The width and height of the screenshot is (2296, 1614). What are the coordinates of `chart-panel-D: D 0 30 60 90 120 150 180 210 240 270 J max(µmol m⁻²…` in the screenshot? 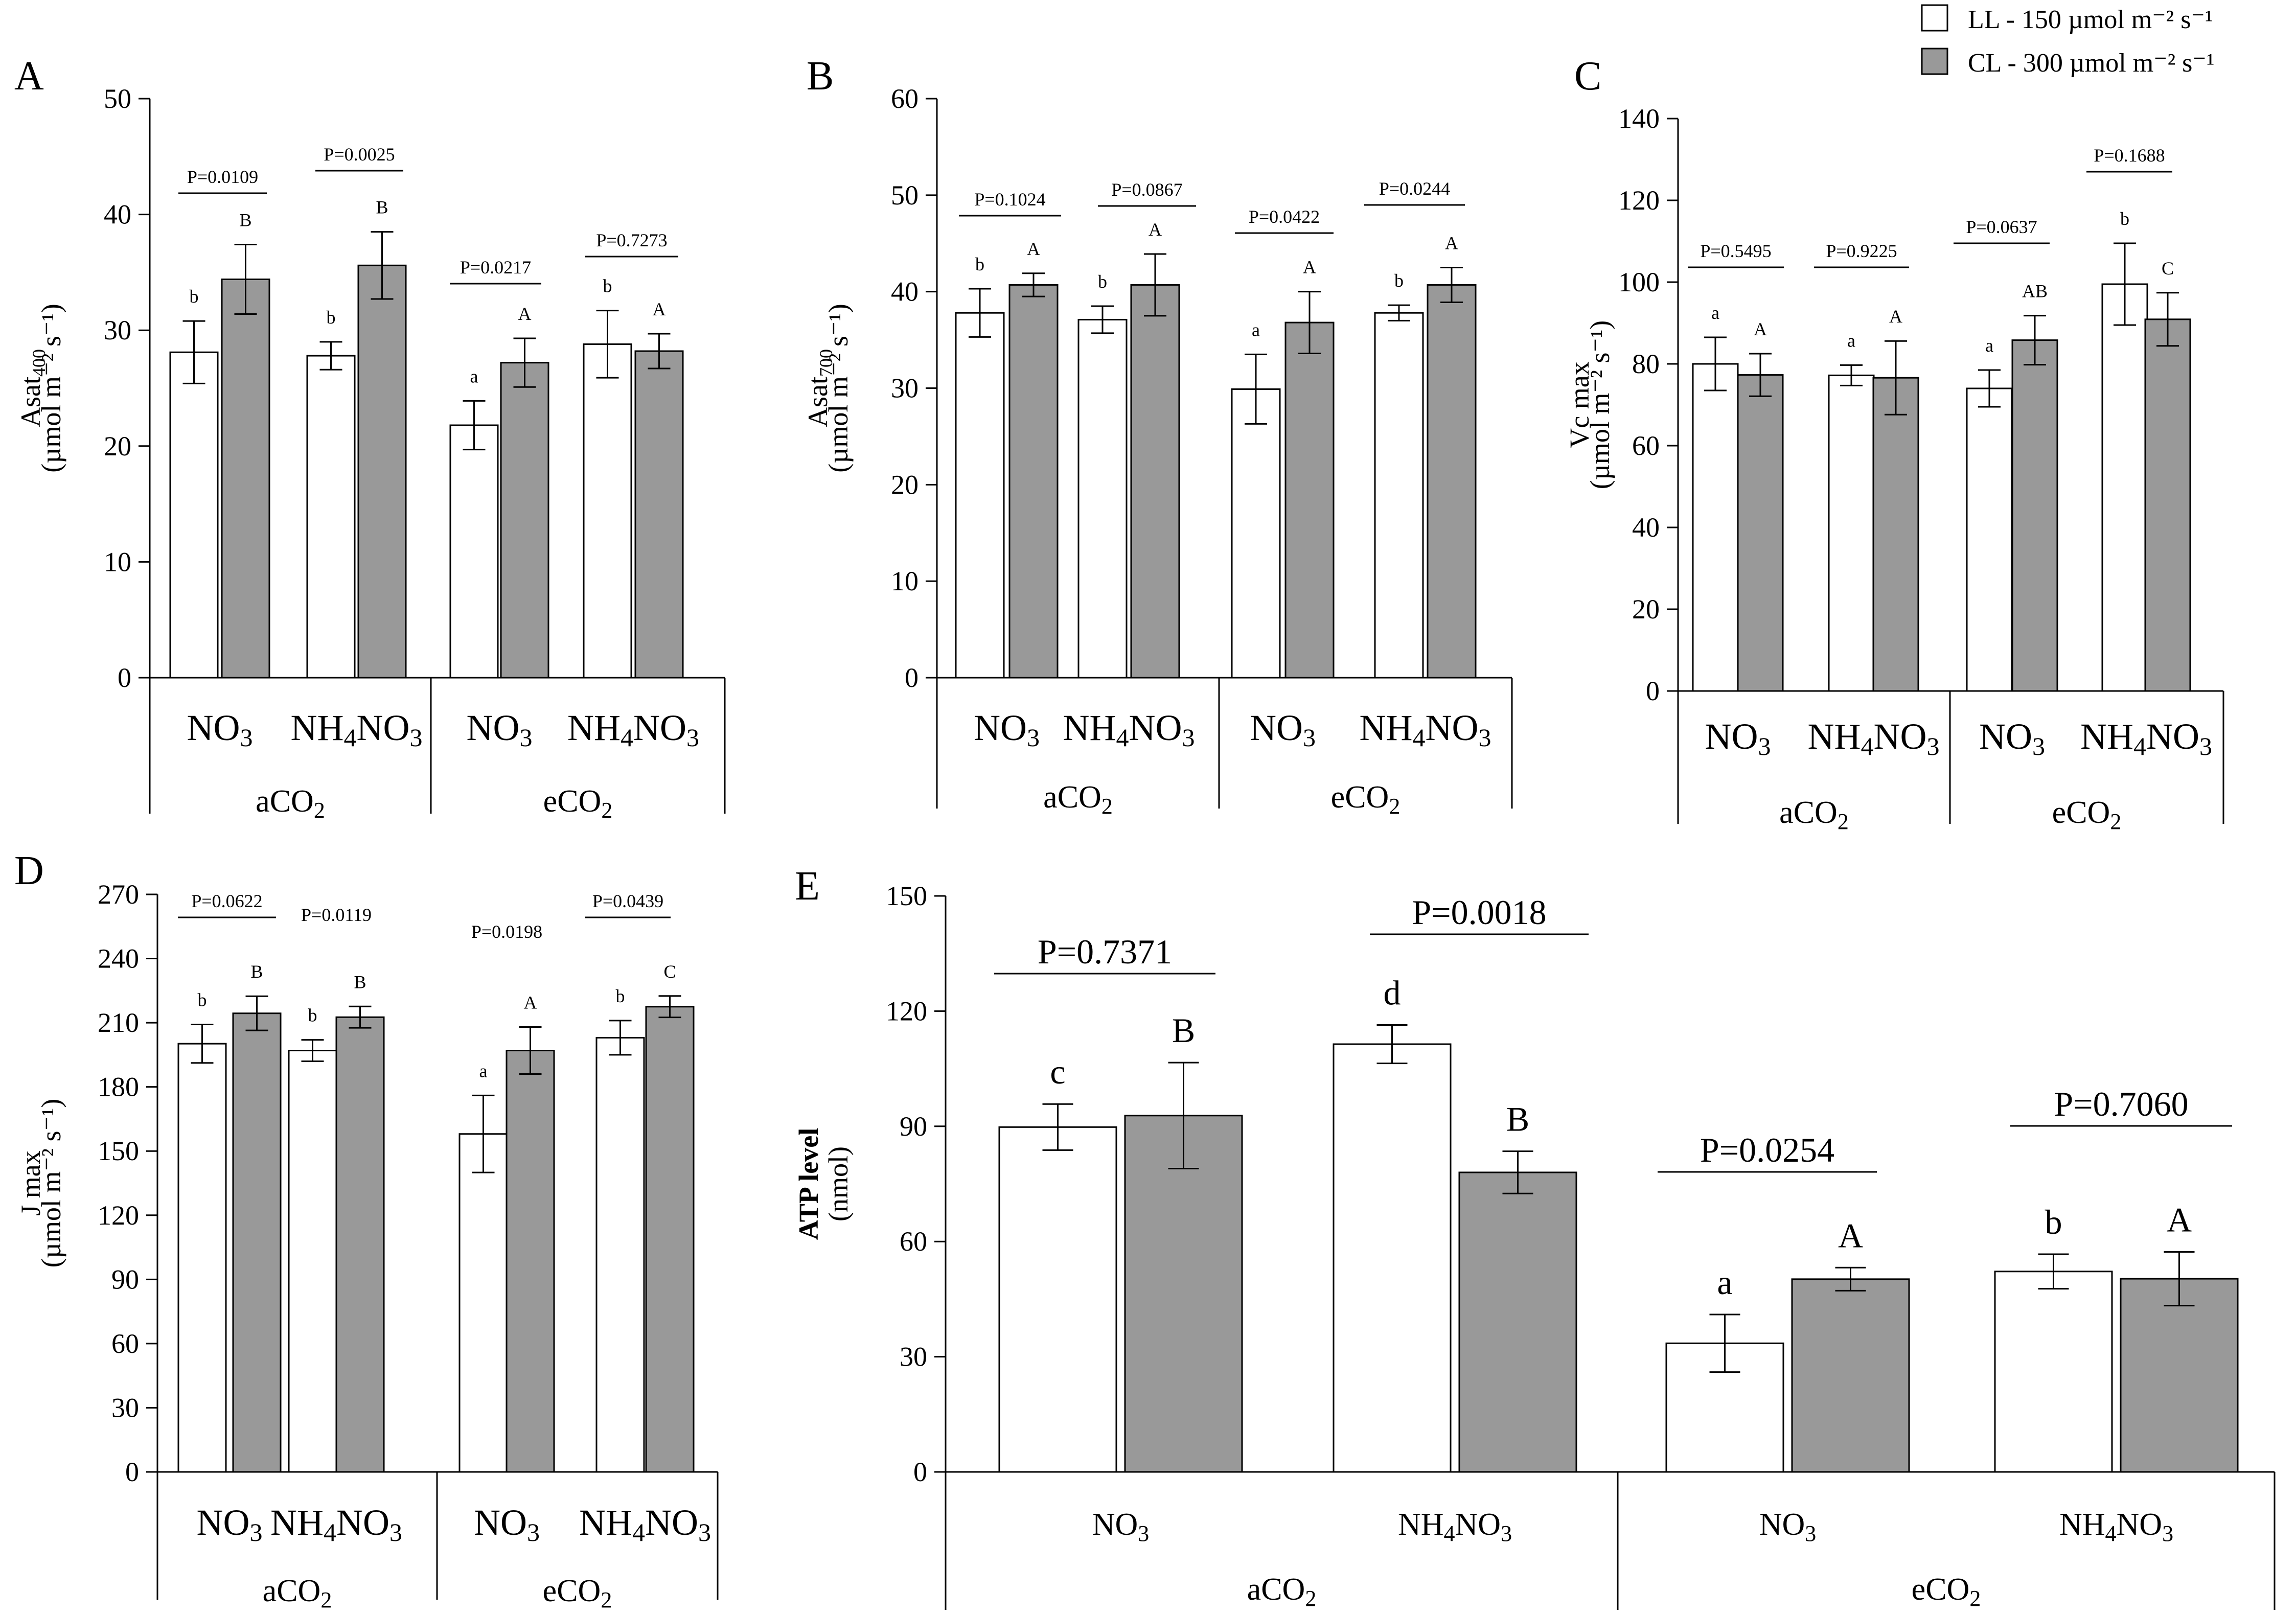 It's located at (366, 1230).